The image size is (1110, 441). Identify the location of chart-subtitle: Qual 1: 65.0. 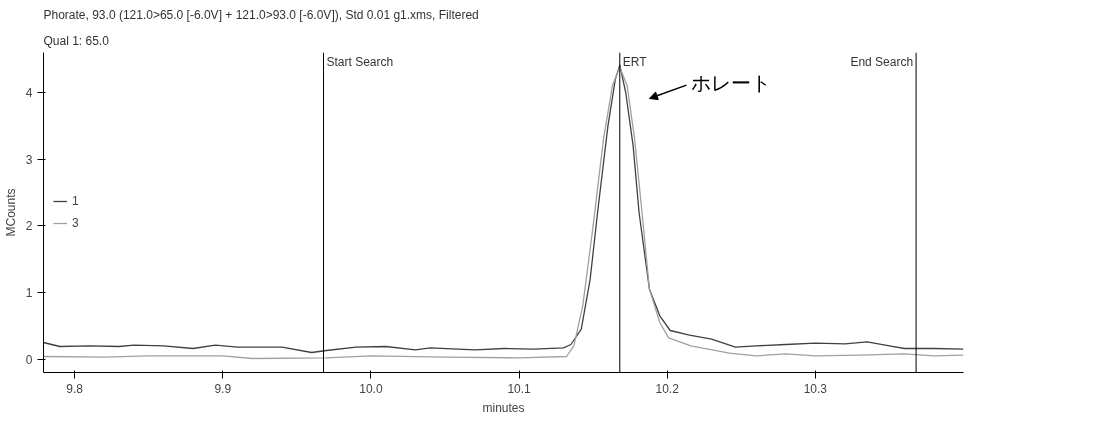
(76, 40).